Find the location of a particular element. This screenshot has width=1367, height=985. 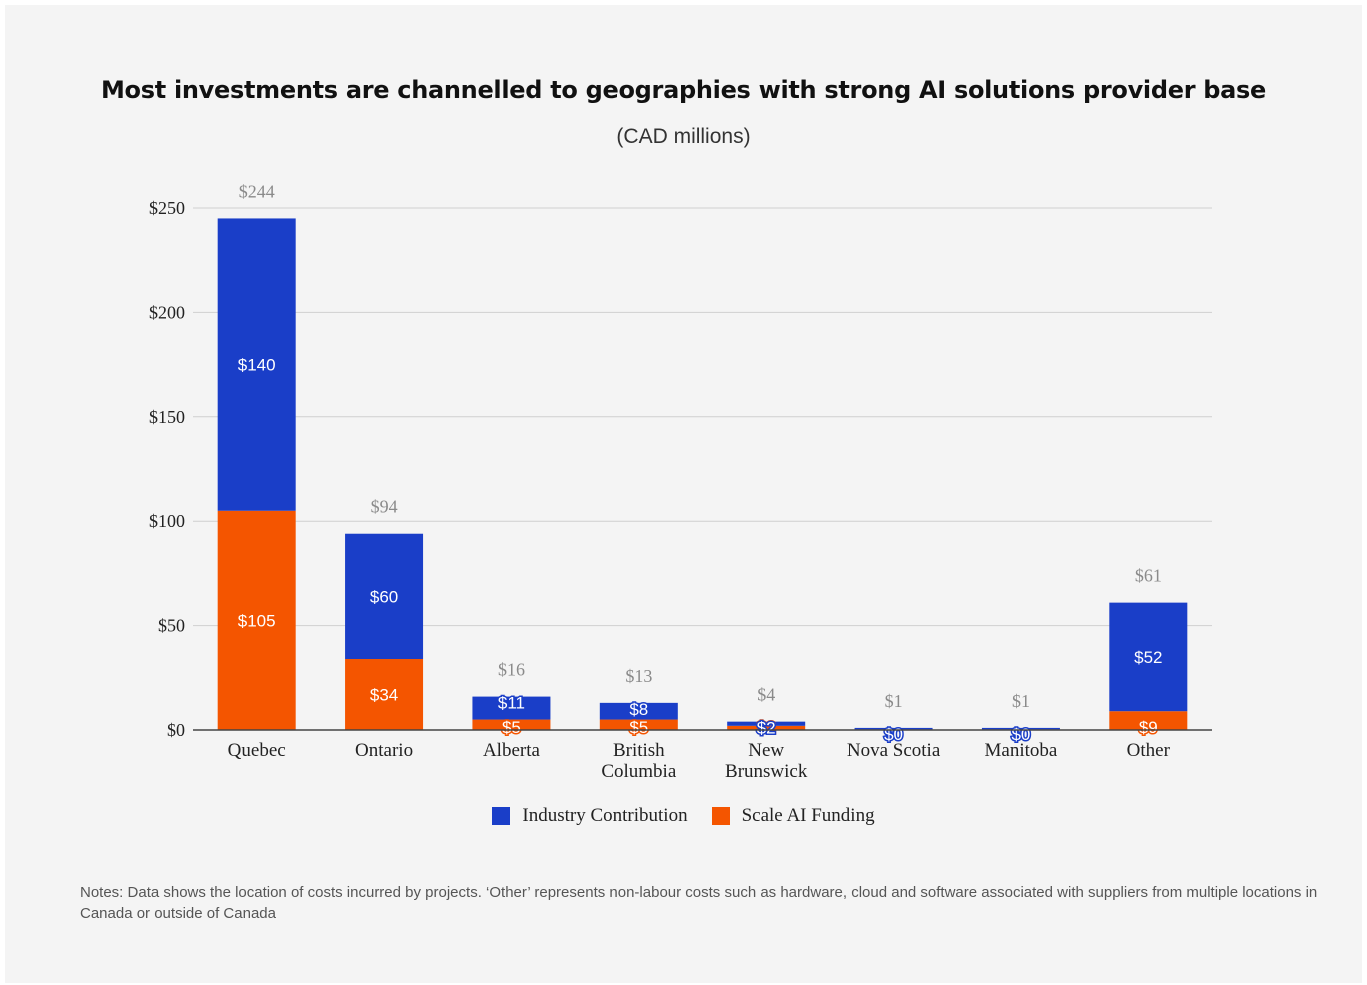

x-category-label: Nova Scotia is located at coordinates (894, 750).